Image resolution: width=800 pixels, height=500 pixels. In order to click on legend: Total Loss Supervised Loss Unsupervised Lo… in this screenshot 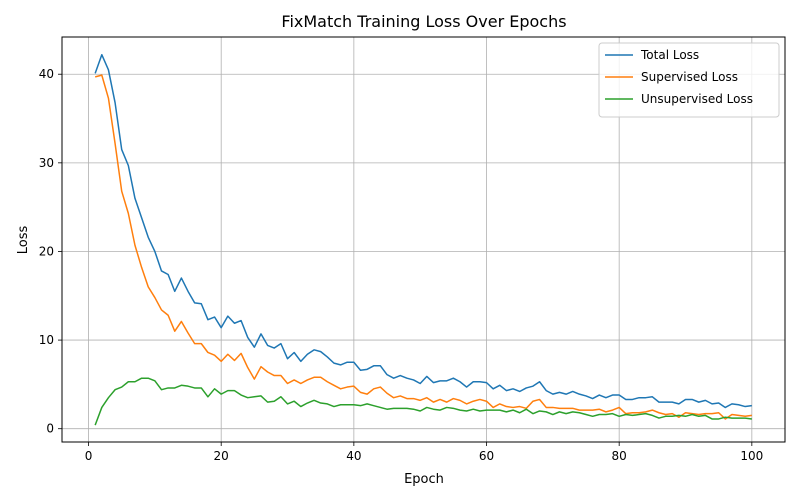, I will do `click(689, 80)`.